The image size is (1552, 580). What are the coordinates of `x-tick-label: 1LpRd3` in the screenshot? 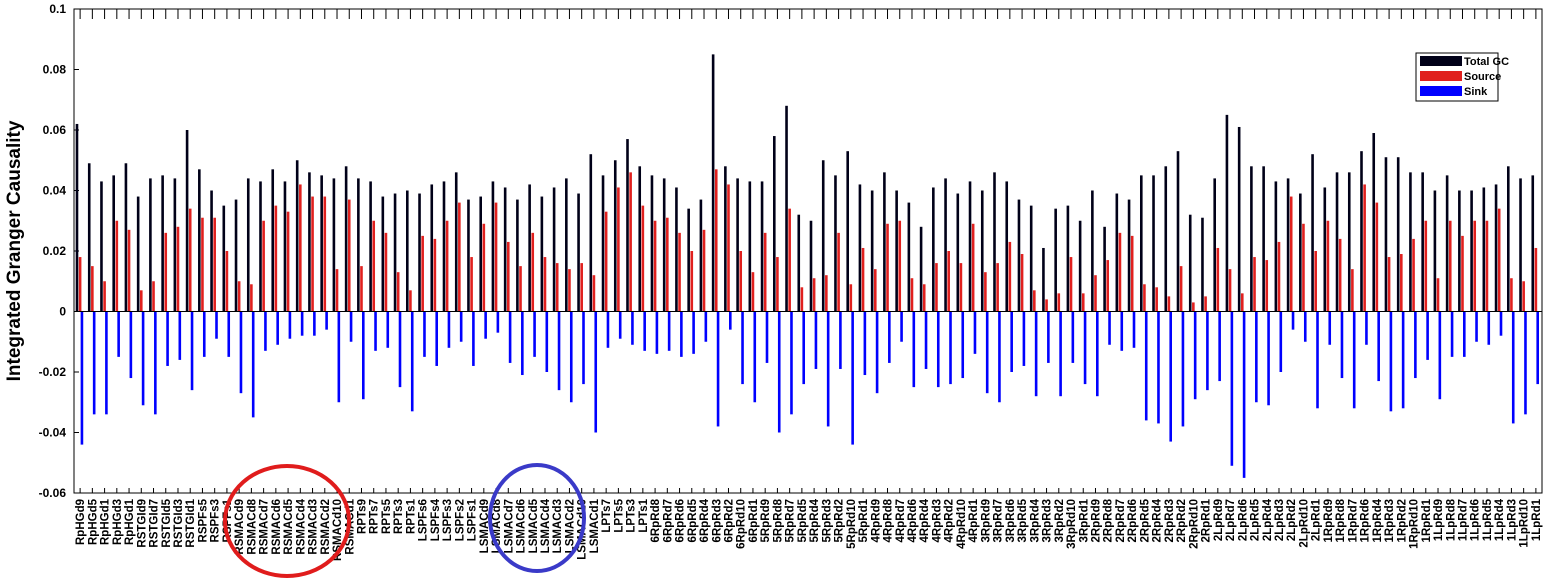 It's located at (1512, 520).